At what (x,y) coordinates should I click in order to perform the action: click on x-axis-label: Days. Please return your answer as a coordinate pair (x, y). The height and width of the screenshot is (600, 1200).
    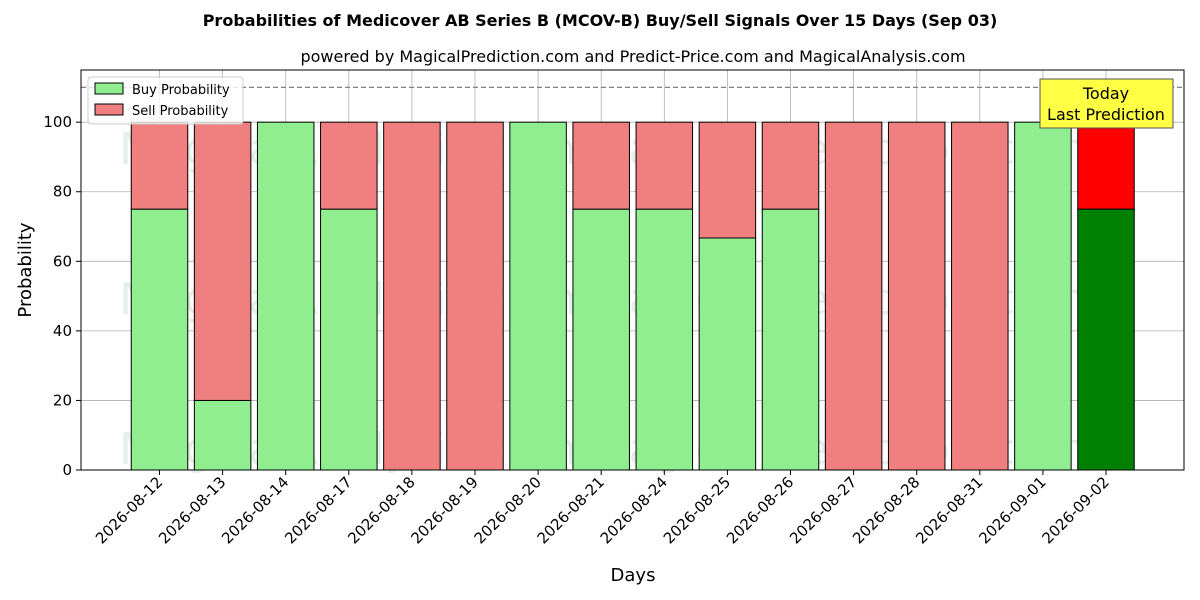
    Looking at the image, I should click on (633, 575).